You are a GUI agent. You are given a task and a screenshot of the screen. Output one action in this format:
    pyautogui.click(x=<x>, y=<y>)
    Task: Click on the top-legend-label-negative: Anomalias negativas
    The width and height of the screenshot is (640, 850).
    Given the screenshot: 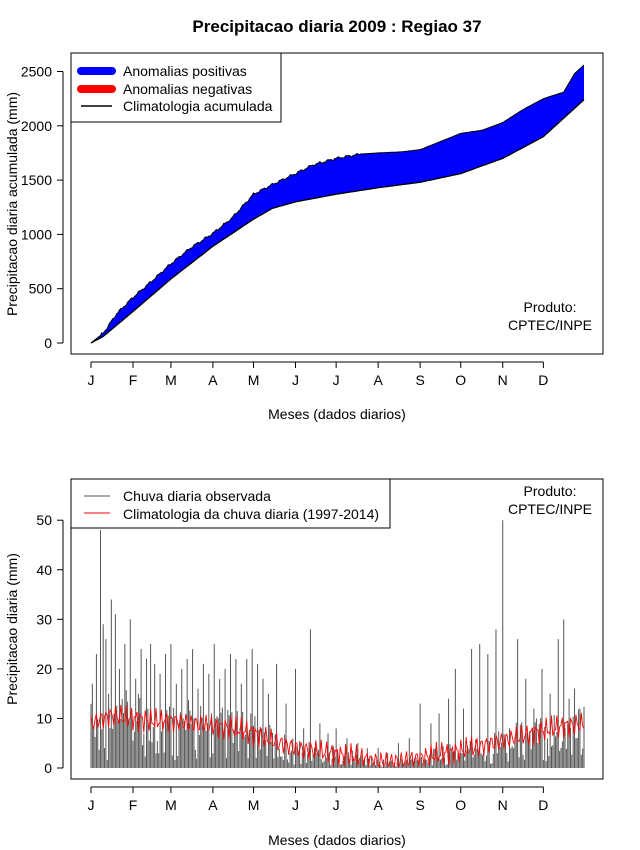 What is the action you would take?
    pyautogui.click(x=187, y=89)
    